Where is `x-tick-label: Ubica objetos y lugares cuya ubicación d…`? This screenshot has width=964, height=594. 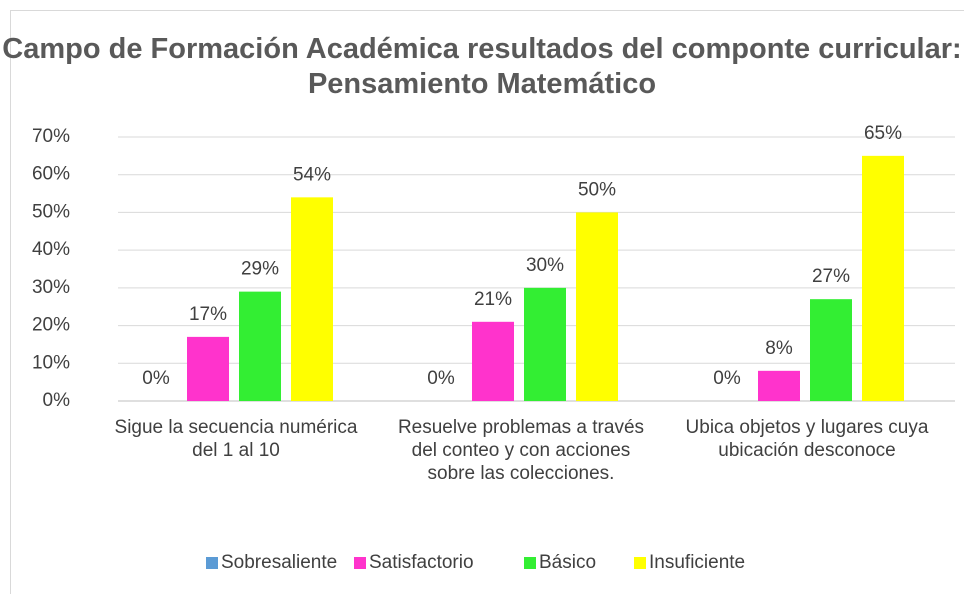
x-tick-label: Ubica objetos y lugares cuya ubicación d… is located at coordinates (807, 439).